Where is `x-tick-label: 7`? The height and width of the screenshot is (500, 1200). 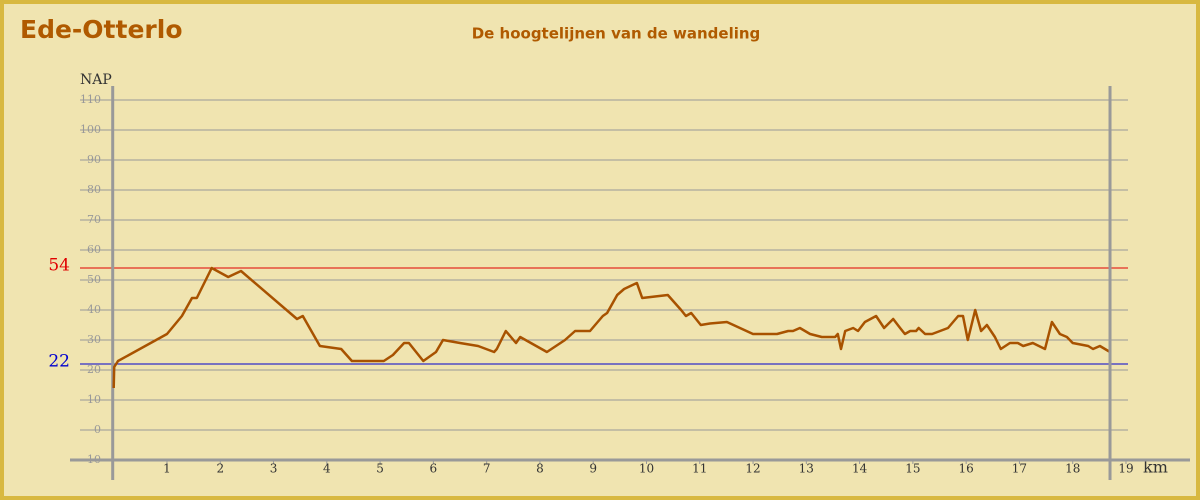 x-tick-label: 7 is located at coordinates (487, 469).